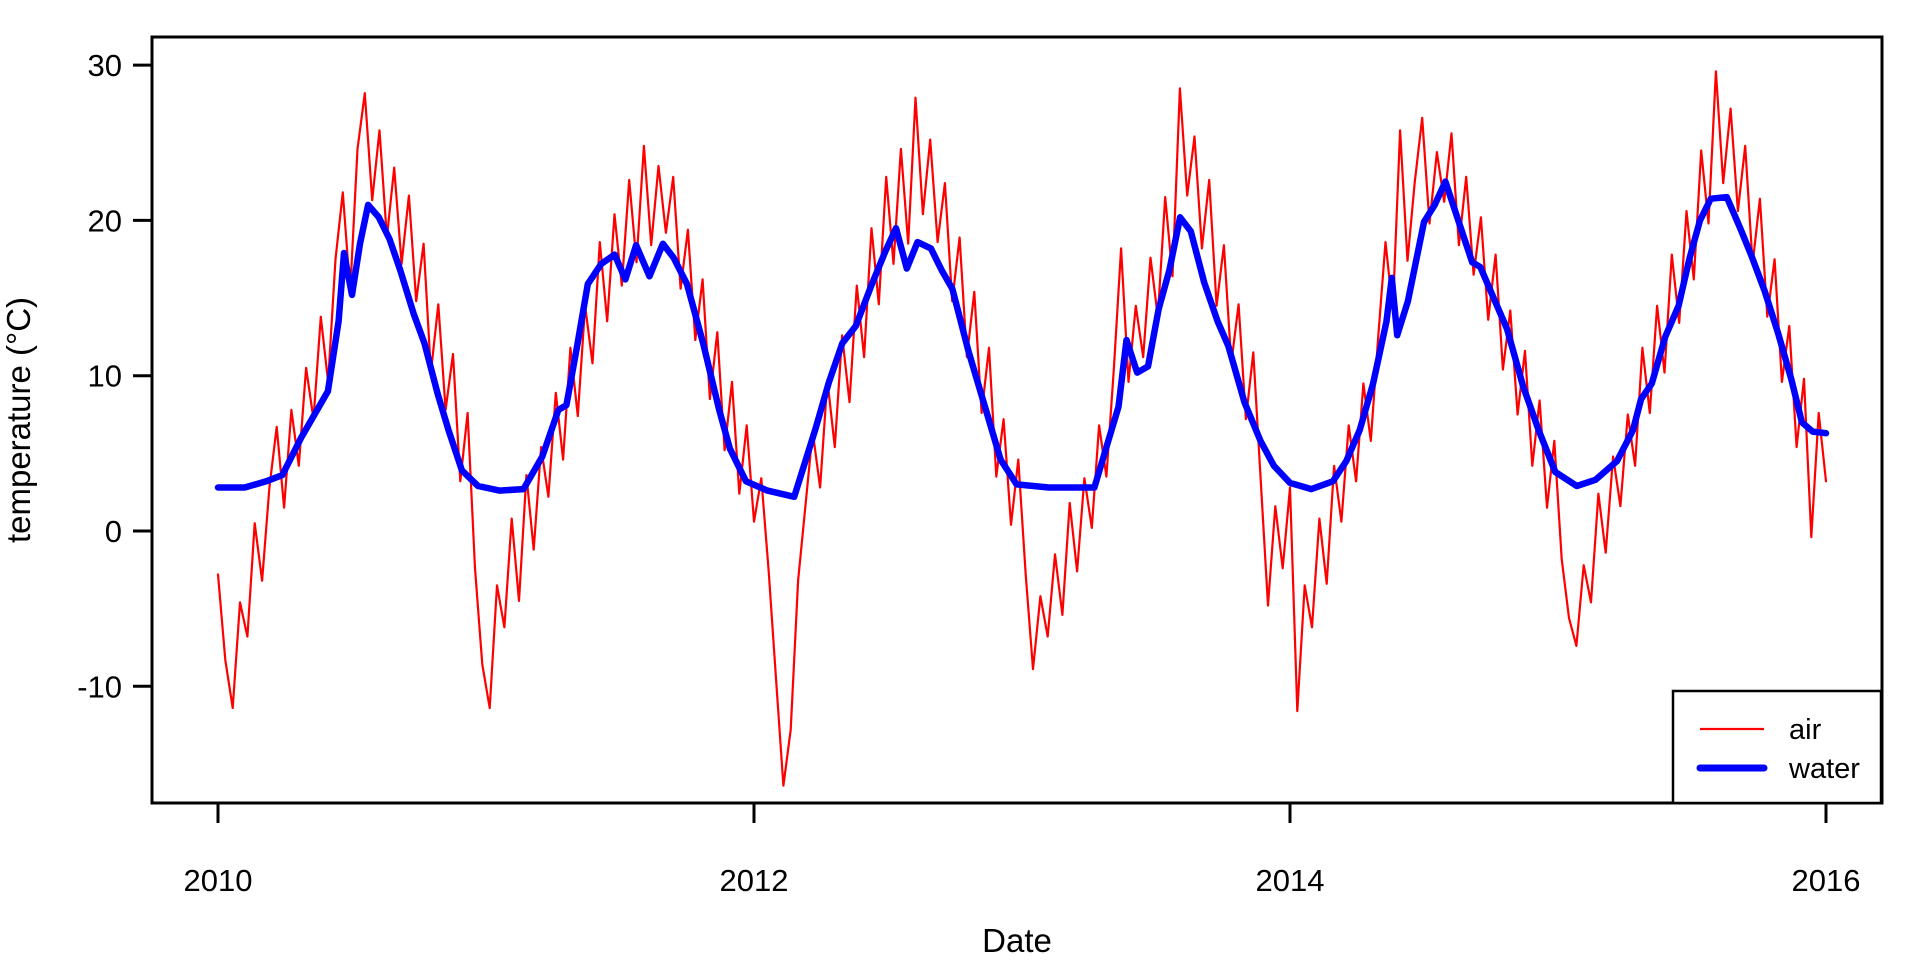 This screenshot has width=1920, height=960. Describe the element at coordinates (1022, 850) in the screenshot. I see `x-axis: 2010 2012 2014 2016` at that location.